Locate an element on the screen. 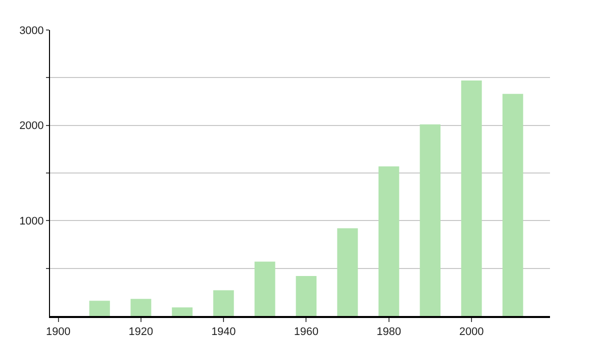 This screenshot has height=350, width=600. y-tick-label: 2000 is located at coordinates (31, 126).